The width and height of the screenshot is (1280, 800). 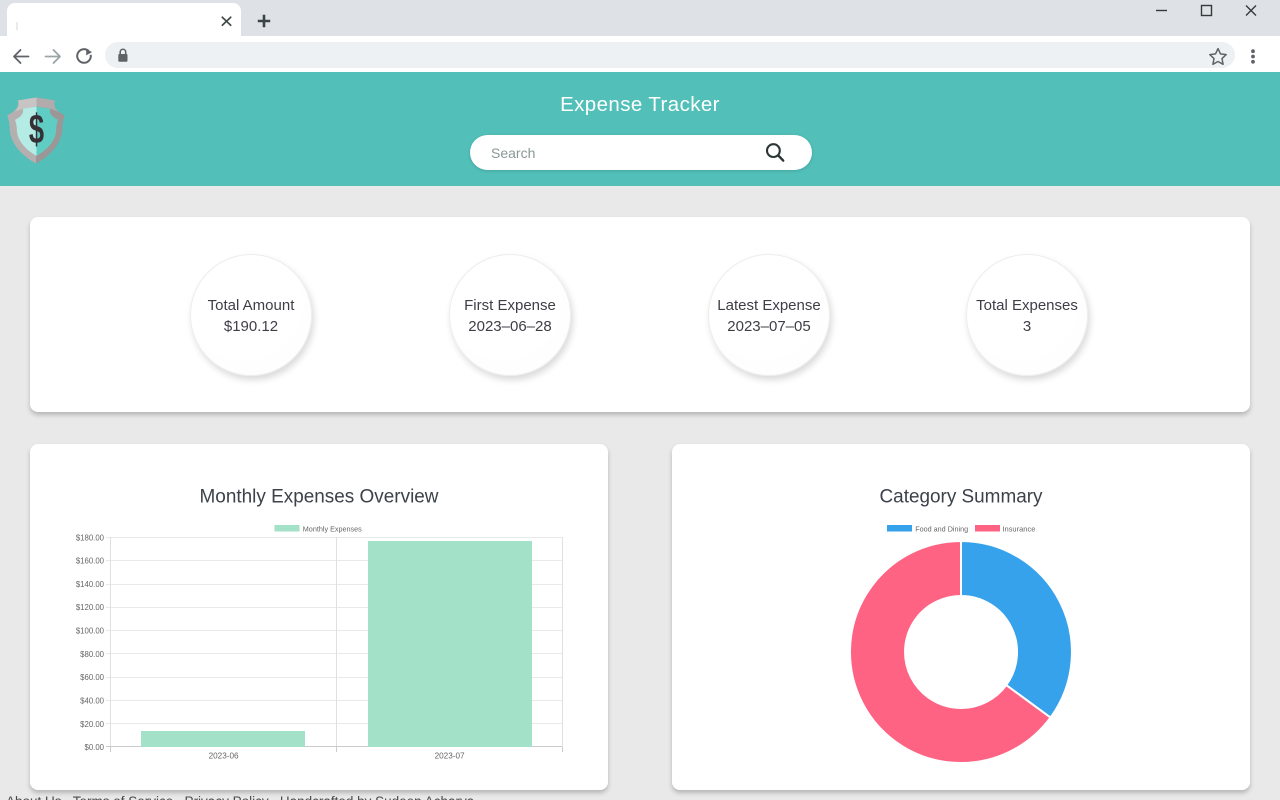 What do you see at coordinates (92, 677) in the screenshot?
I see `svg-text: $60.00` at bounding box center [92, 677].